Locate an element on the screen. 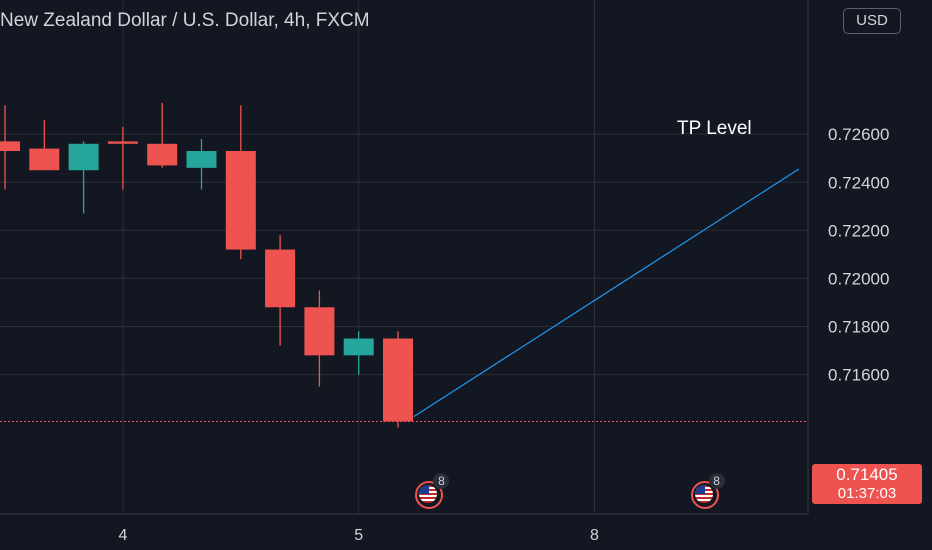 The width and height of the screenshot is (932, 550). last-price-tag: 0.71405 01:37:03 is located at coordinates (867, 484).